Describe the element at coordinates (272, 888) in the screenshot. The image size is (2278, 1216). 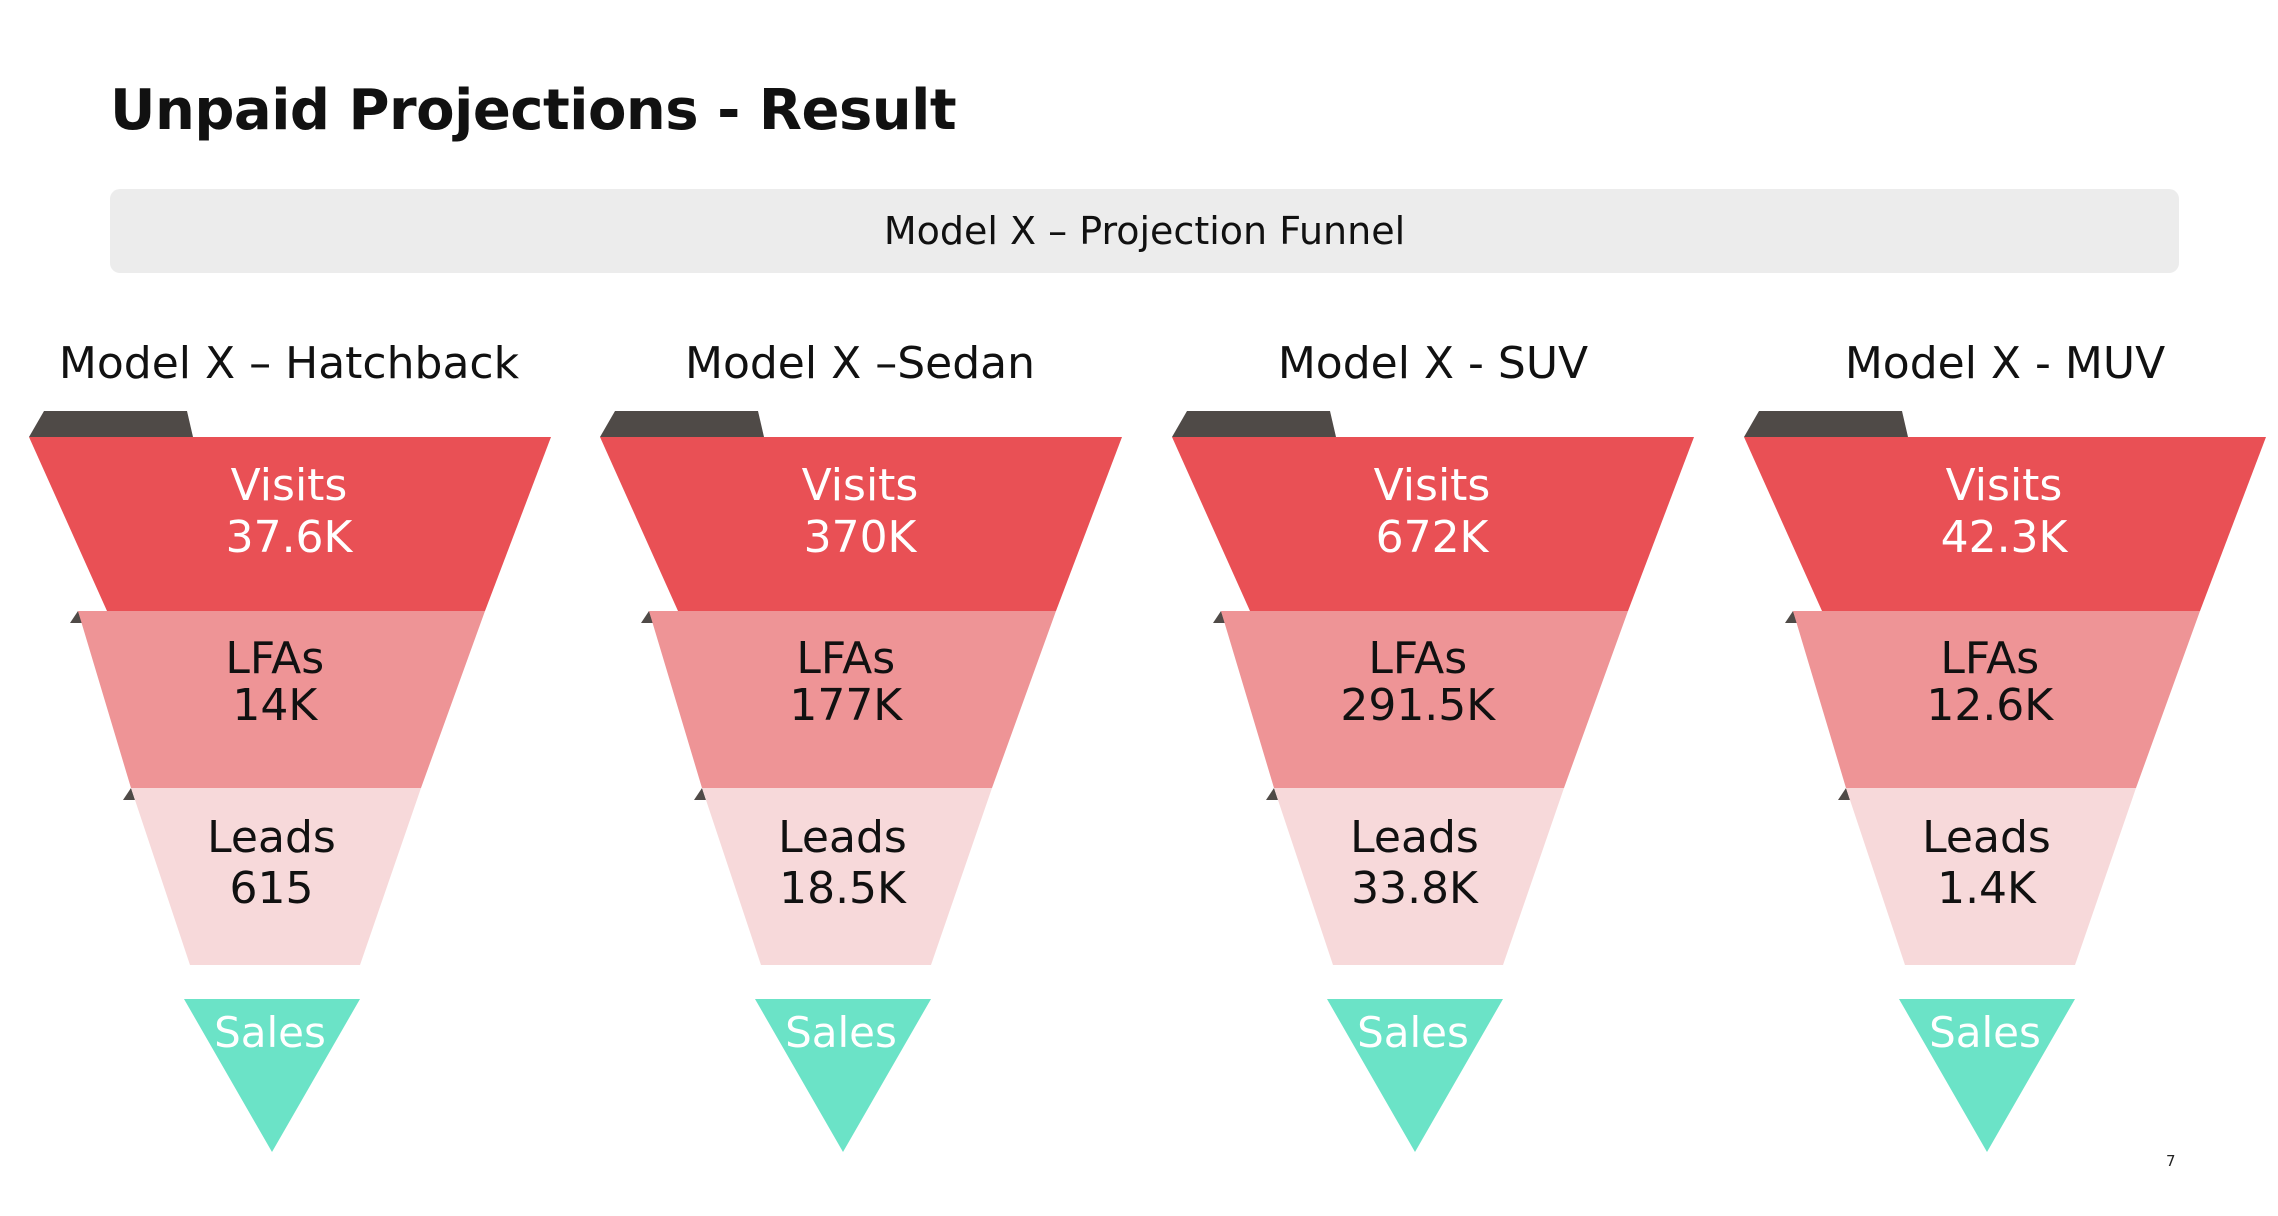
I see `stage-leads-value: 615` at that location.